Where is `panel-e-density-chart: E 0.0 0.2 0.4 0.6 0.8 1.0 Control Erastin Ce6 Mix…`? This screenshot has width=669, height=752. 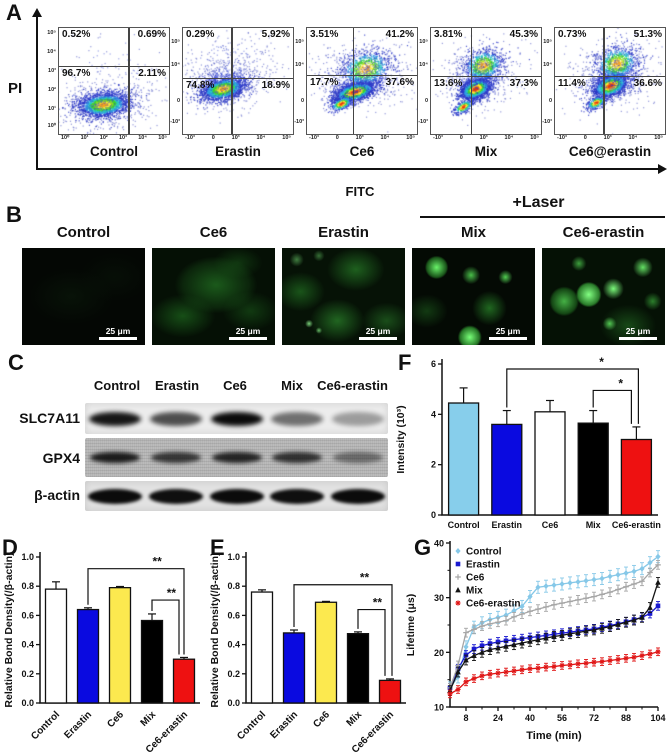
panel-e-density-chart: E 0.0 0.2 0.4 0.6 0.8 1.0 Control Erastin Ce6 Mix… is located at coordinates (310, 643).